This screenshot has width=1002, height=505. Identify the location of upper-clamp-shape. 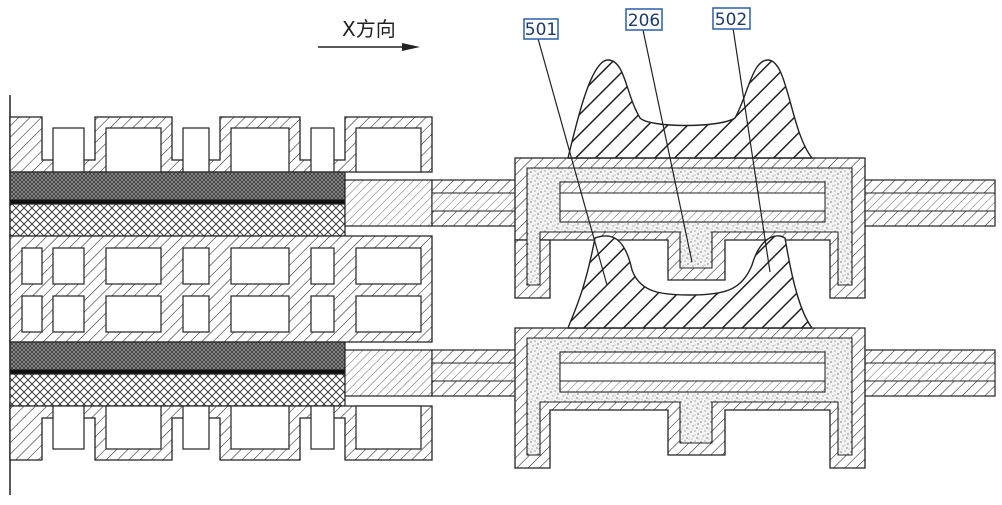
(690, 109).